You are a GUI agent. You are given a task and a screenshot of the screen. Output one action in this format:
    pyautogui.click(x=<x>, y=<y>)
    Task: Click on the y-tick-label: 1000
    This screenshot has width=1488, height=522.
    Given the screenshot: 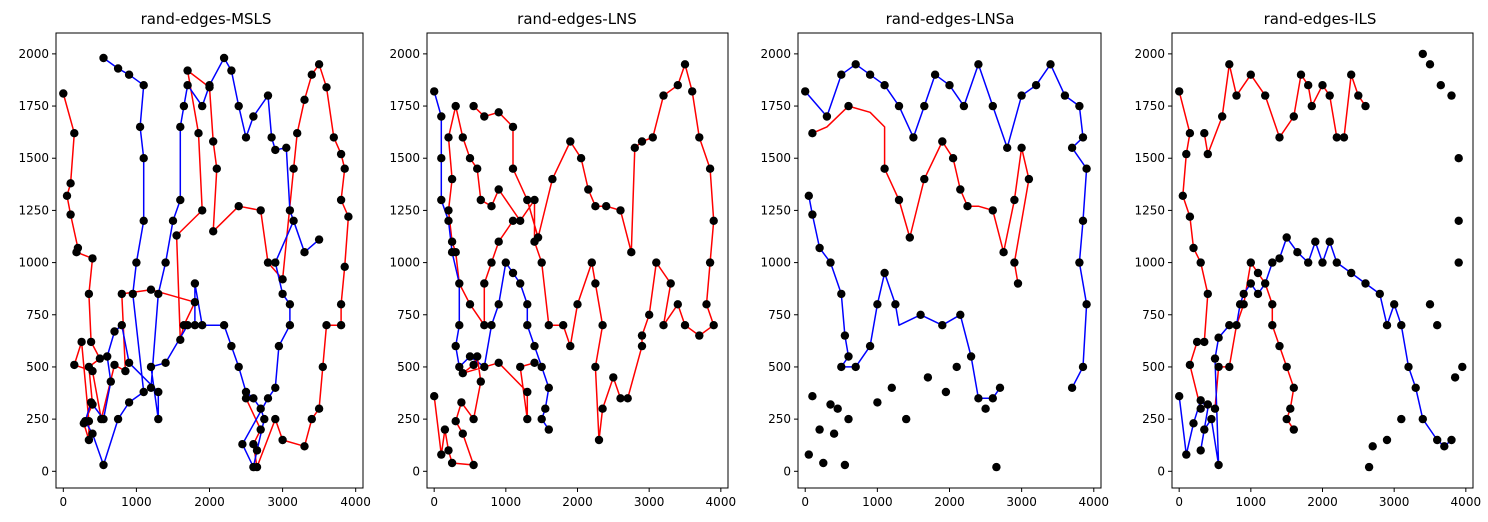 What is the action you would take?
    pyautogui.click(x=404, y=263)
    